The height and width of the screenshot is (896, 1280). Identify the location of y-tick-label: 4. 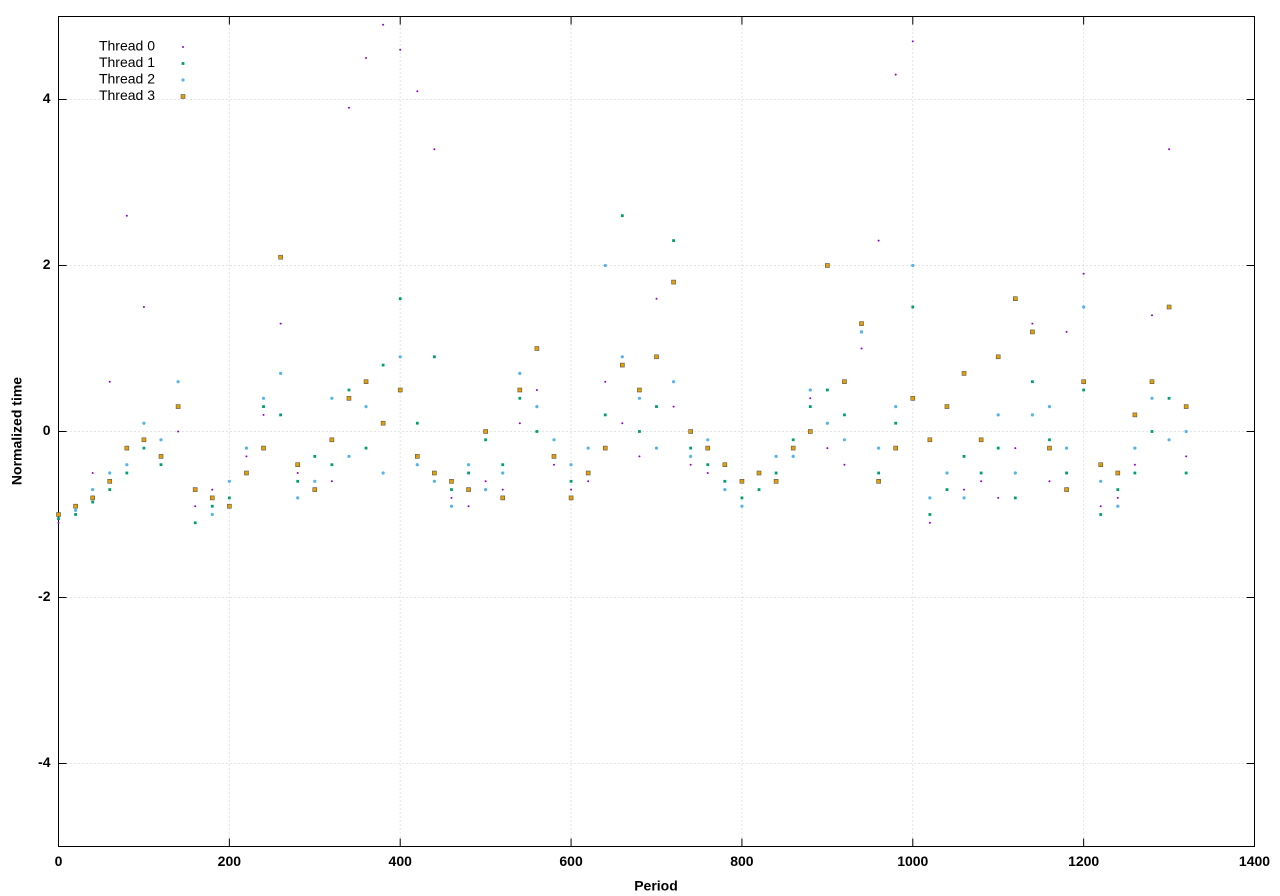
(47, 98).